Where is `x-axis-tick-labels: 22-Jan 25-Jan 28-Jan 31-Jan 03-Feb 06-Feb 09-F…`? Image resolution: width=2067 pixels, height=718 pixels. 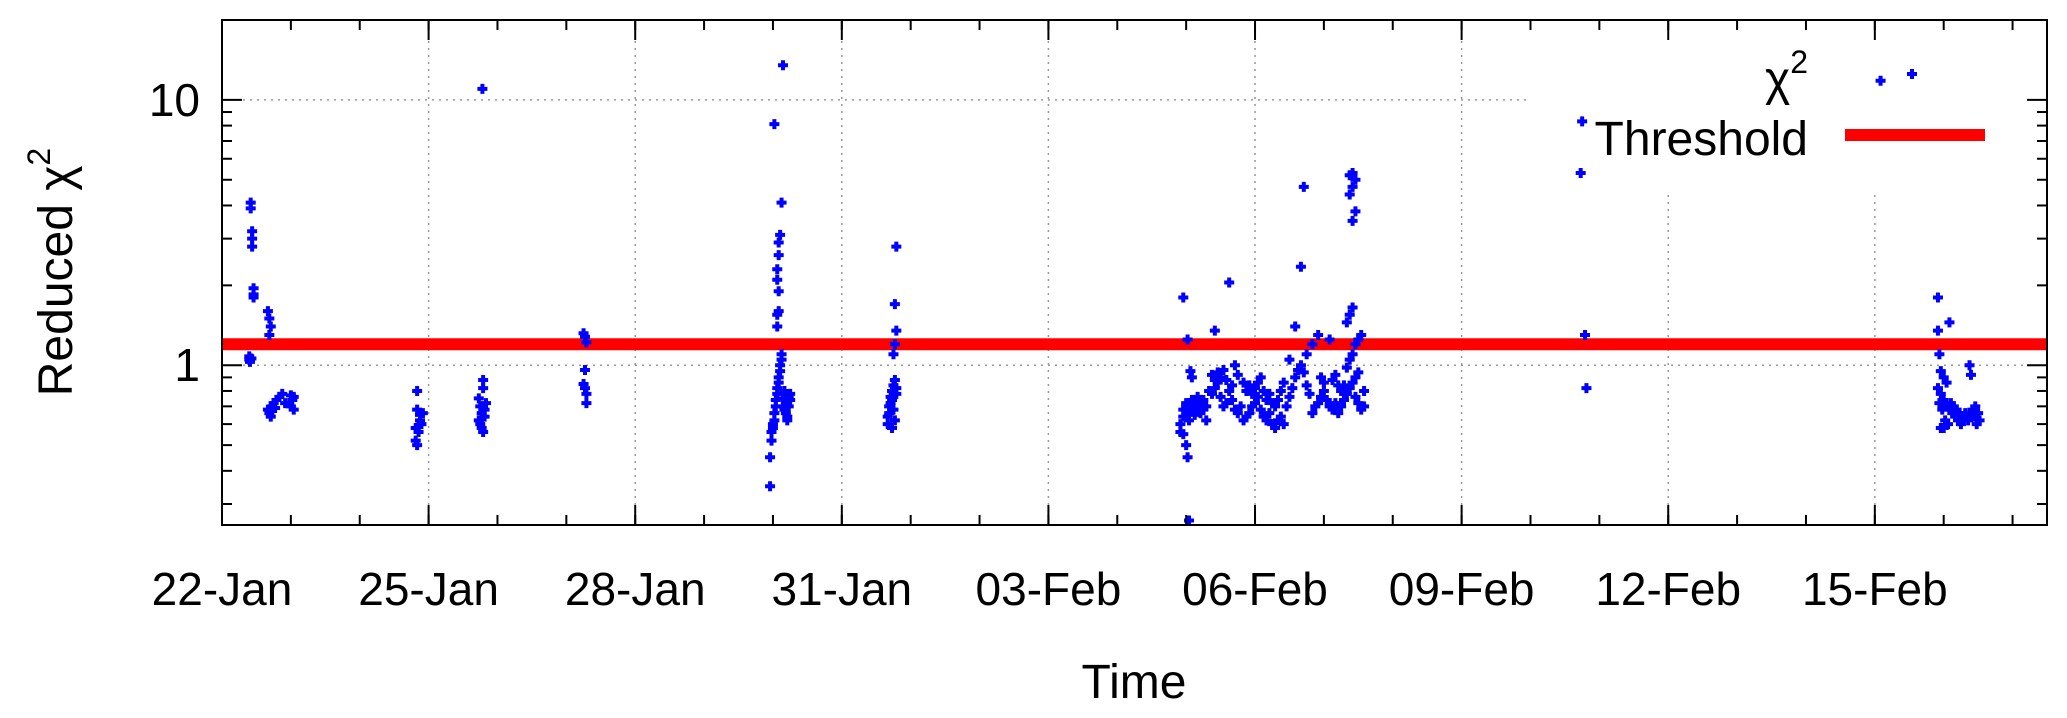
x-axis-tick-labels: 22-Jan 25-Jan 28-Jan 31-Jan 03-Feb 06-Feb 09-F… is located at coordinates (1050, 589).